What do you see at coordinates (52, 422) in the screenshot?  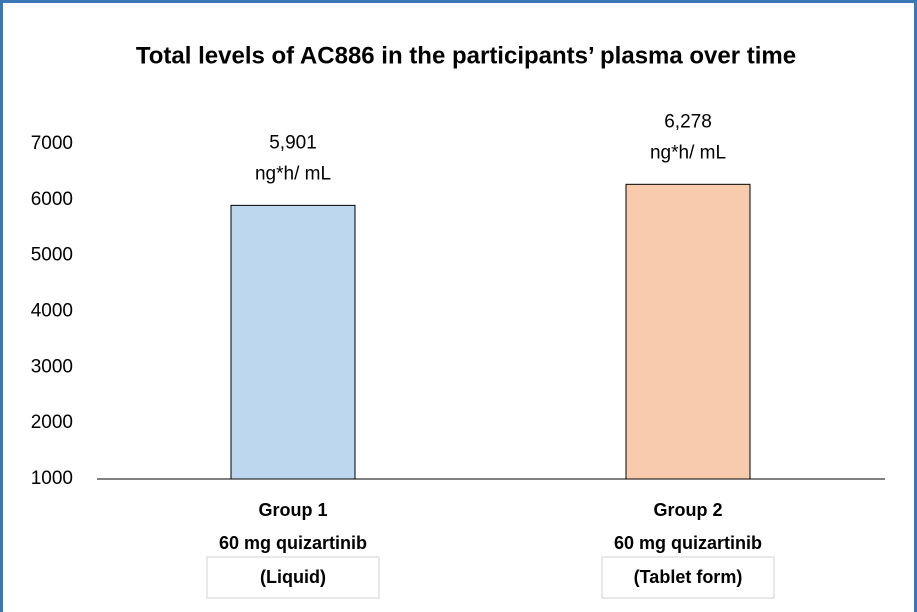 I see `y-tick-label: 2000` at bounding box center [52, 422].